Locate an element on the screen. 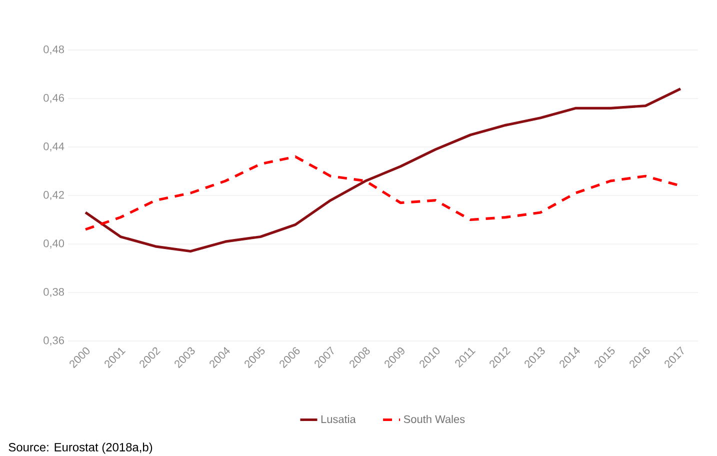  legend-label: Lusatia is located at coordinates (338, 419).